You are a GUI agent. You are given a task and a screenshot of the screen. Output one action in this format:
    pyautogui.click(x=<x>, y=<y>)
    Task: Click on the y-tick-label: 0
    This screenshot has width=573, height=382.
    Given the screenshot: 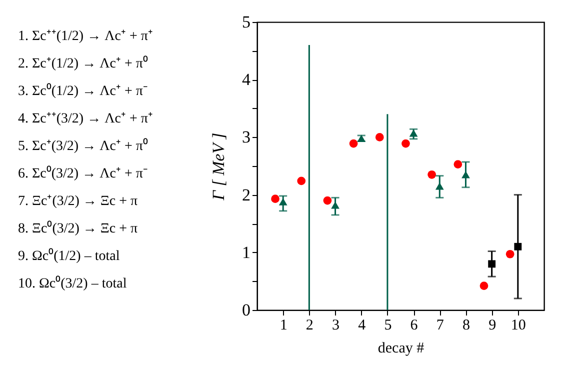 What is the action you would take?
    pyautogui.click(x=246, y=310)
    